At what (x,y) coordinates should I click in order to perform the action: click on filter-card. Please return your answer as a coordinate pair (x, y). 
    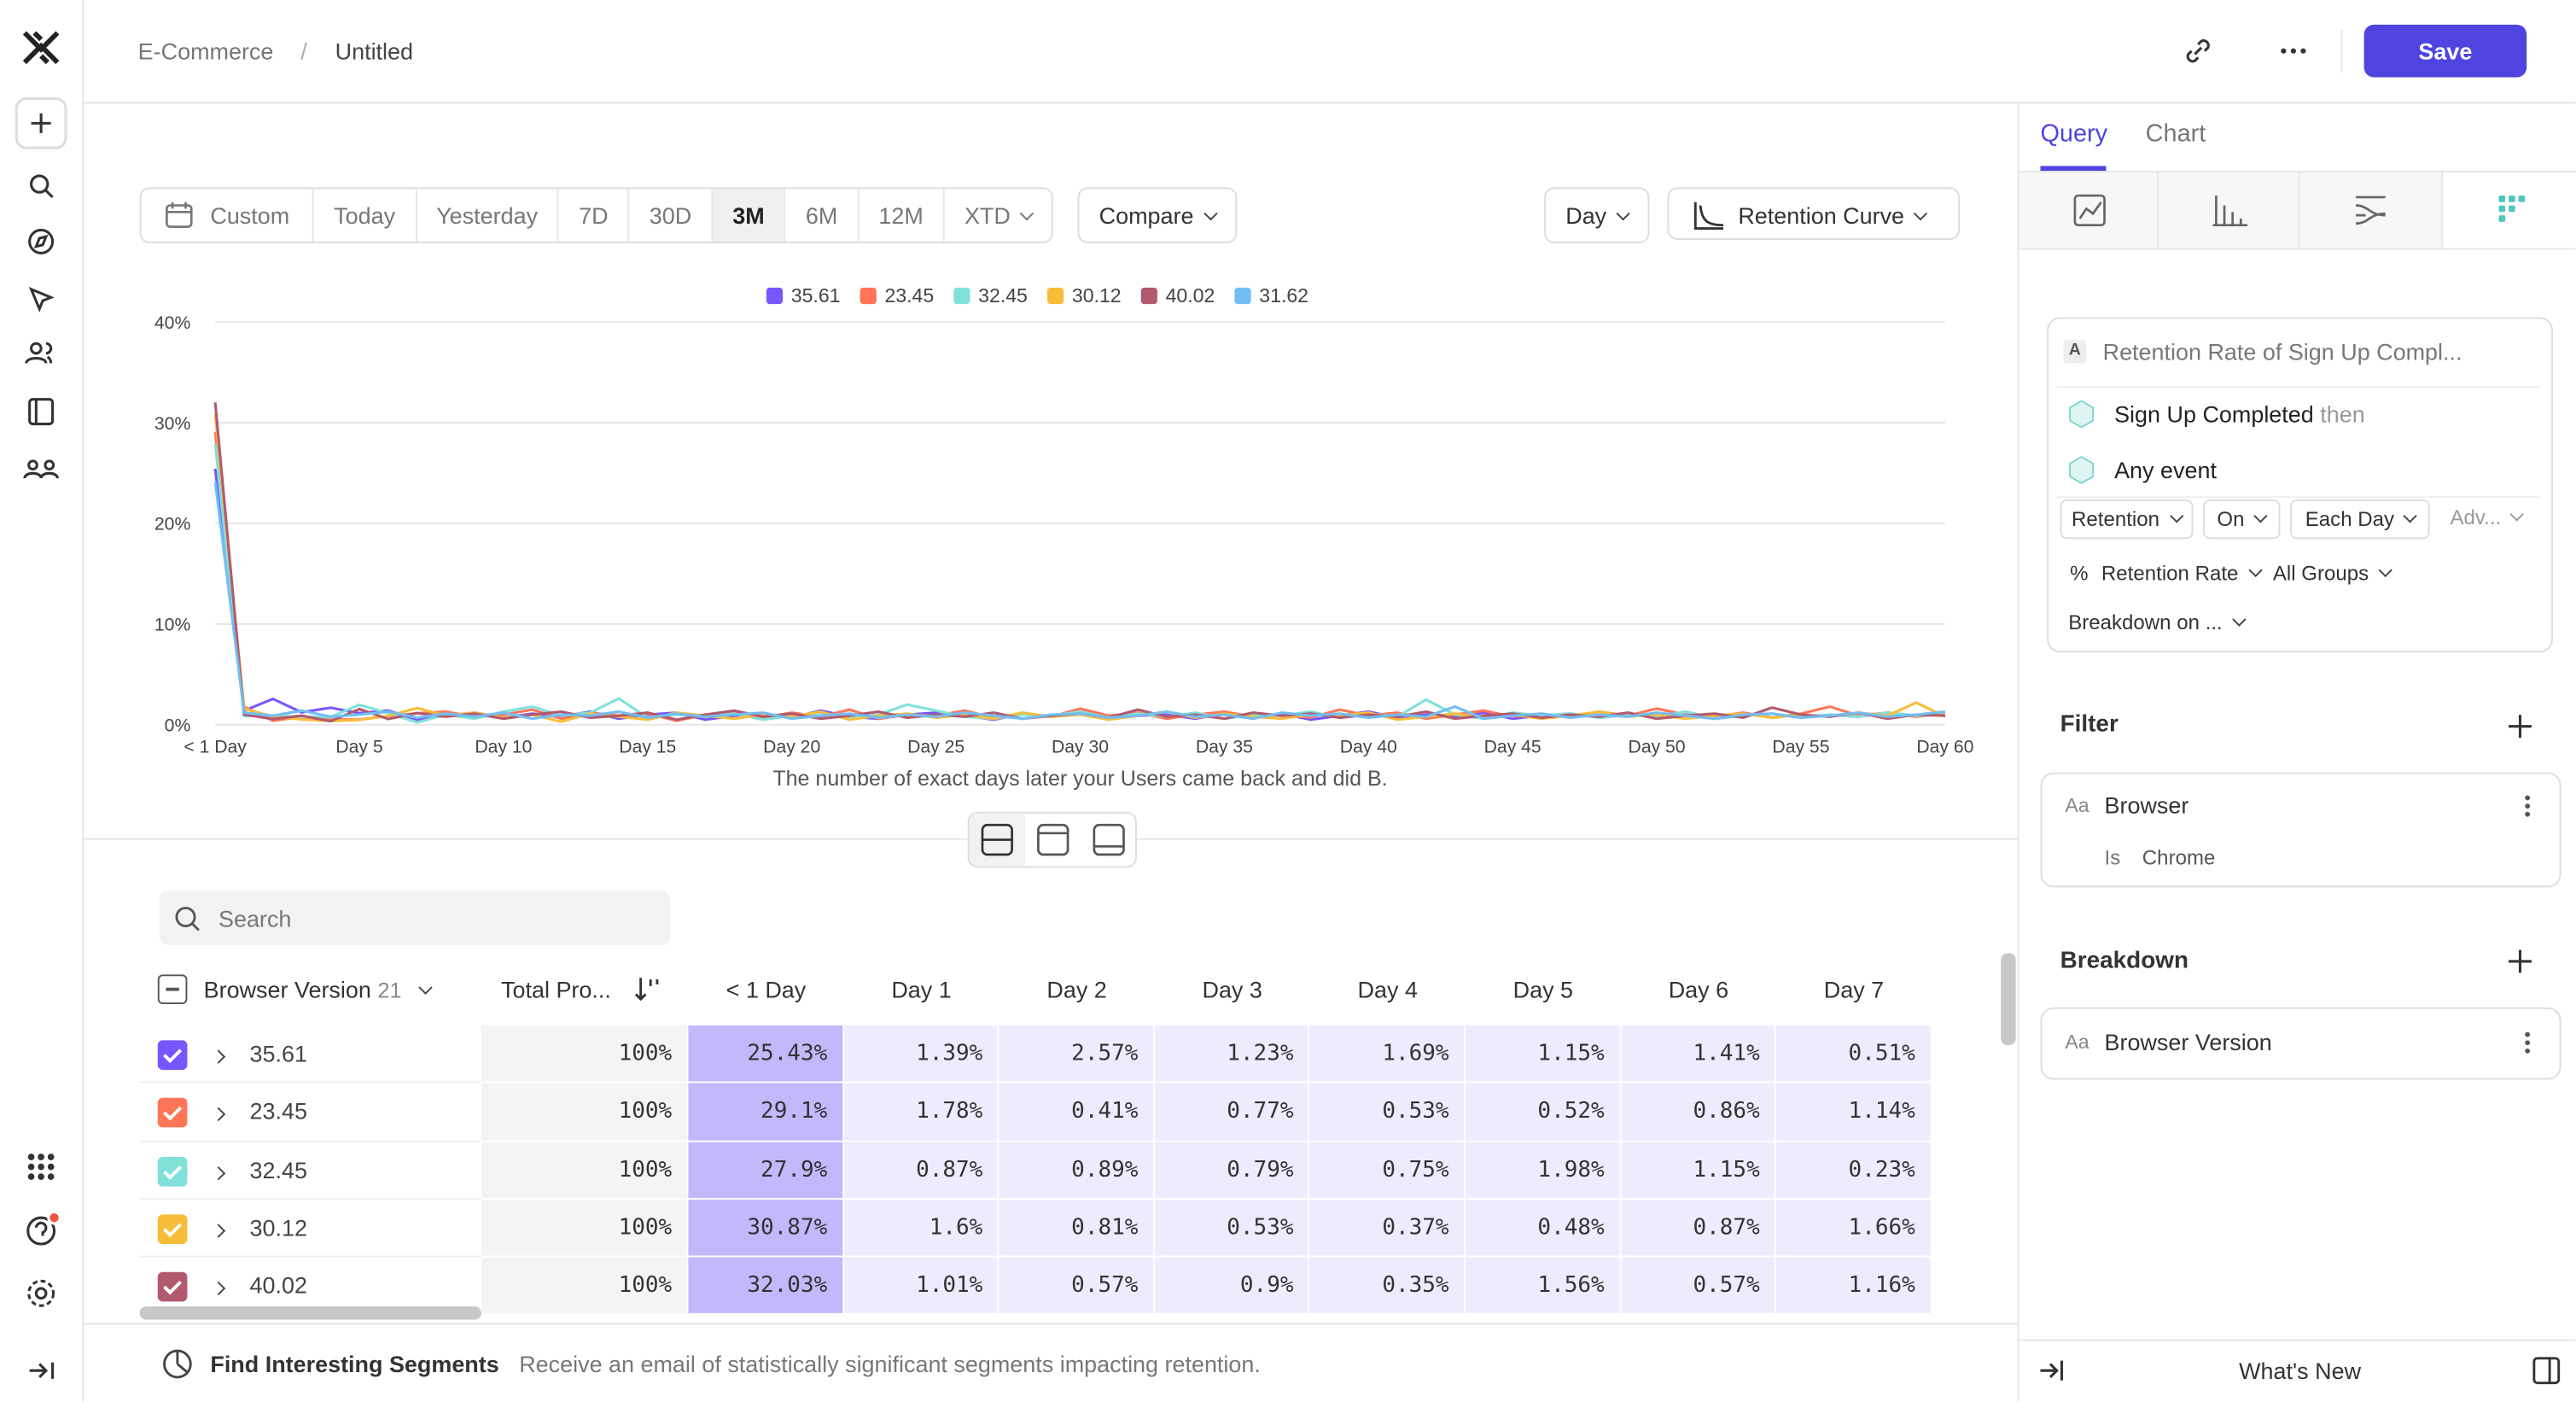
    Looking at the image, I should click on (2300, 830).